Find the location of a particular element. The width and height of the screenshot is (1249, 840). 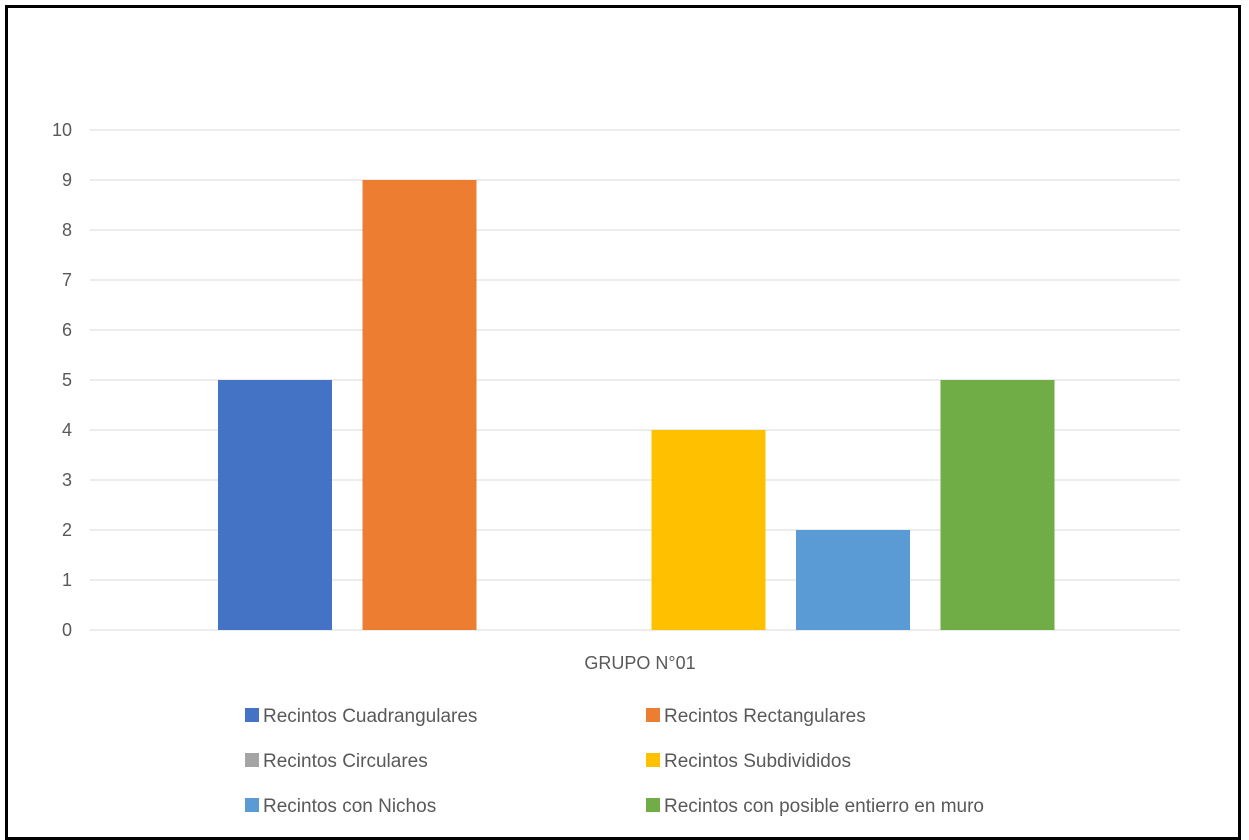

legend-label: Recintos Circulares is located at coordinates (345, 761).